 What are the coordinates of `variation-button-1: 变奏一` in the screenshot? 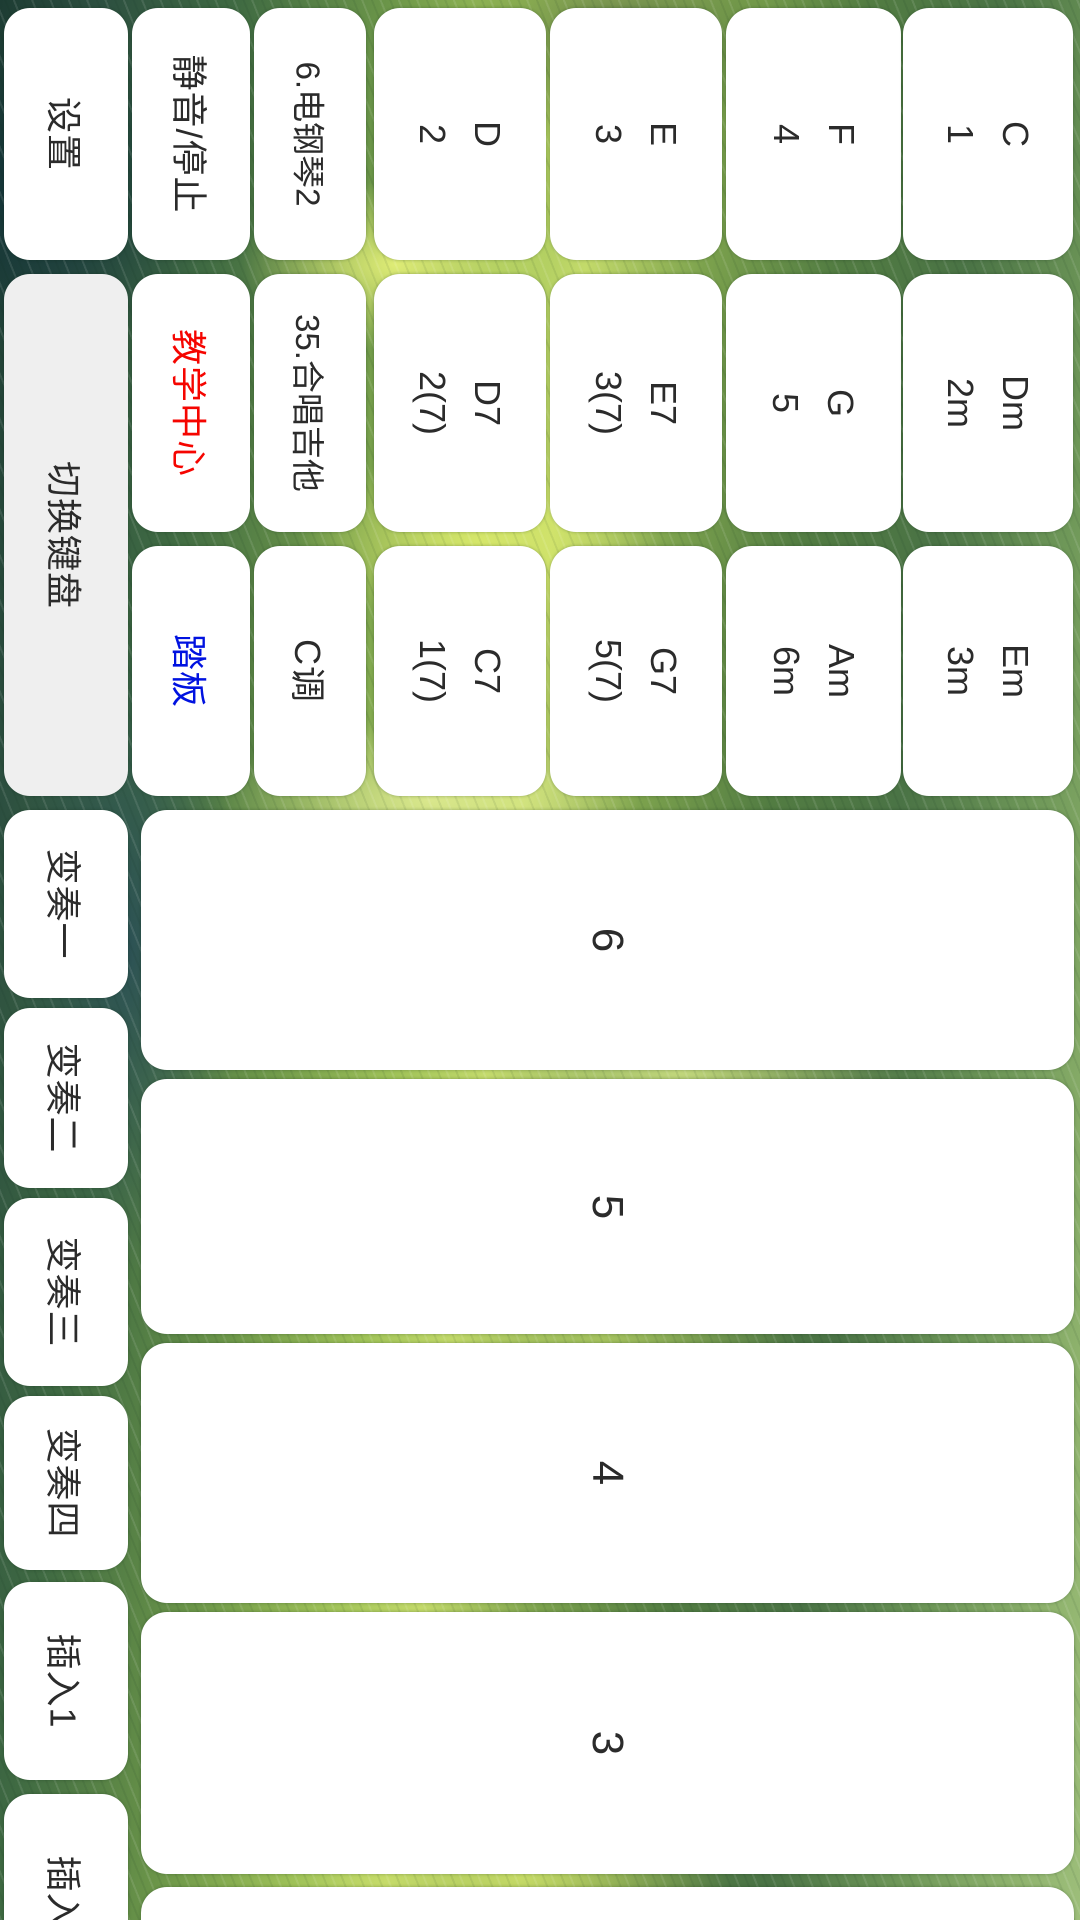 It's located at (66, 904).